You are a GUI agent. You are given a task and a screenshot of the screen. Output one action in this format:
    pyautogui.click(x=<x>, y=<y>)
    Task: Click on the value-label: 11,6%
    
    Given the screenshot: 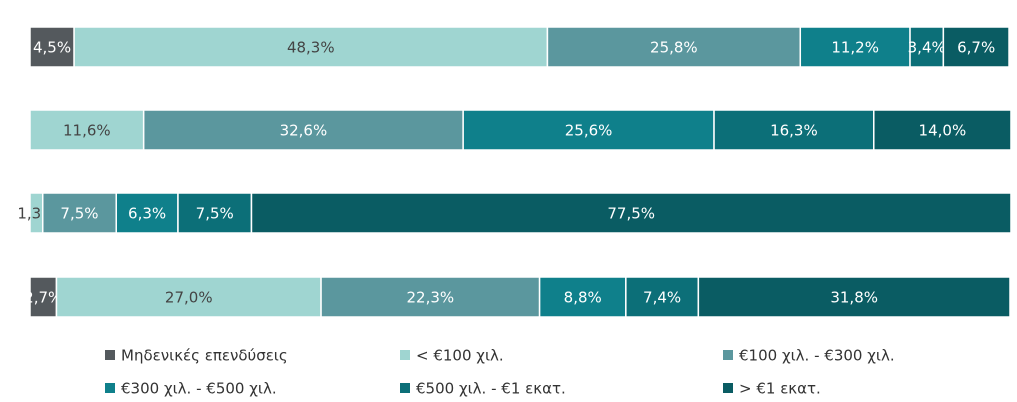 What is the action you would take?
    pyautogui.click(x=87, y=131)
    